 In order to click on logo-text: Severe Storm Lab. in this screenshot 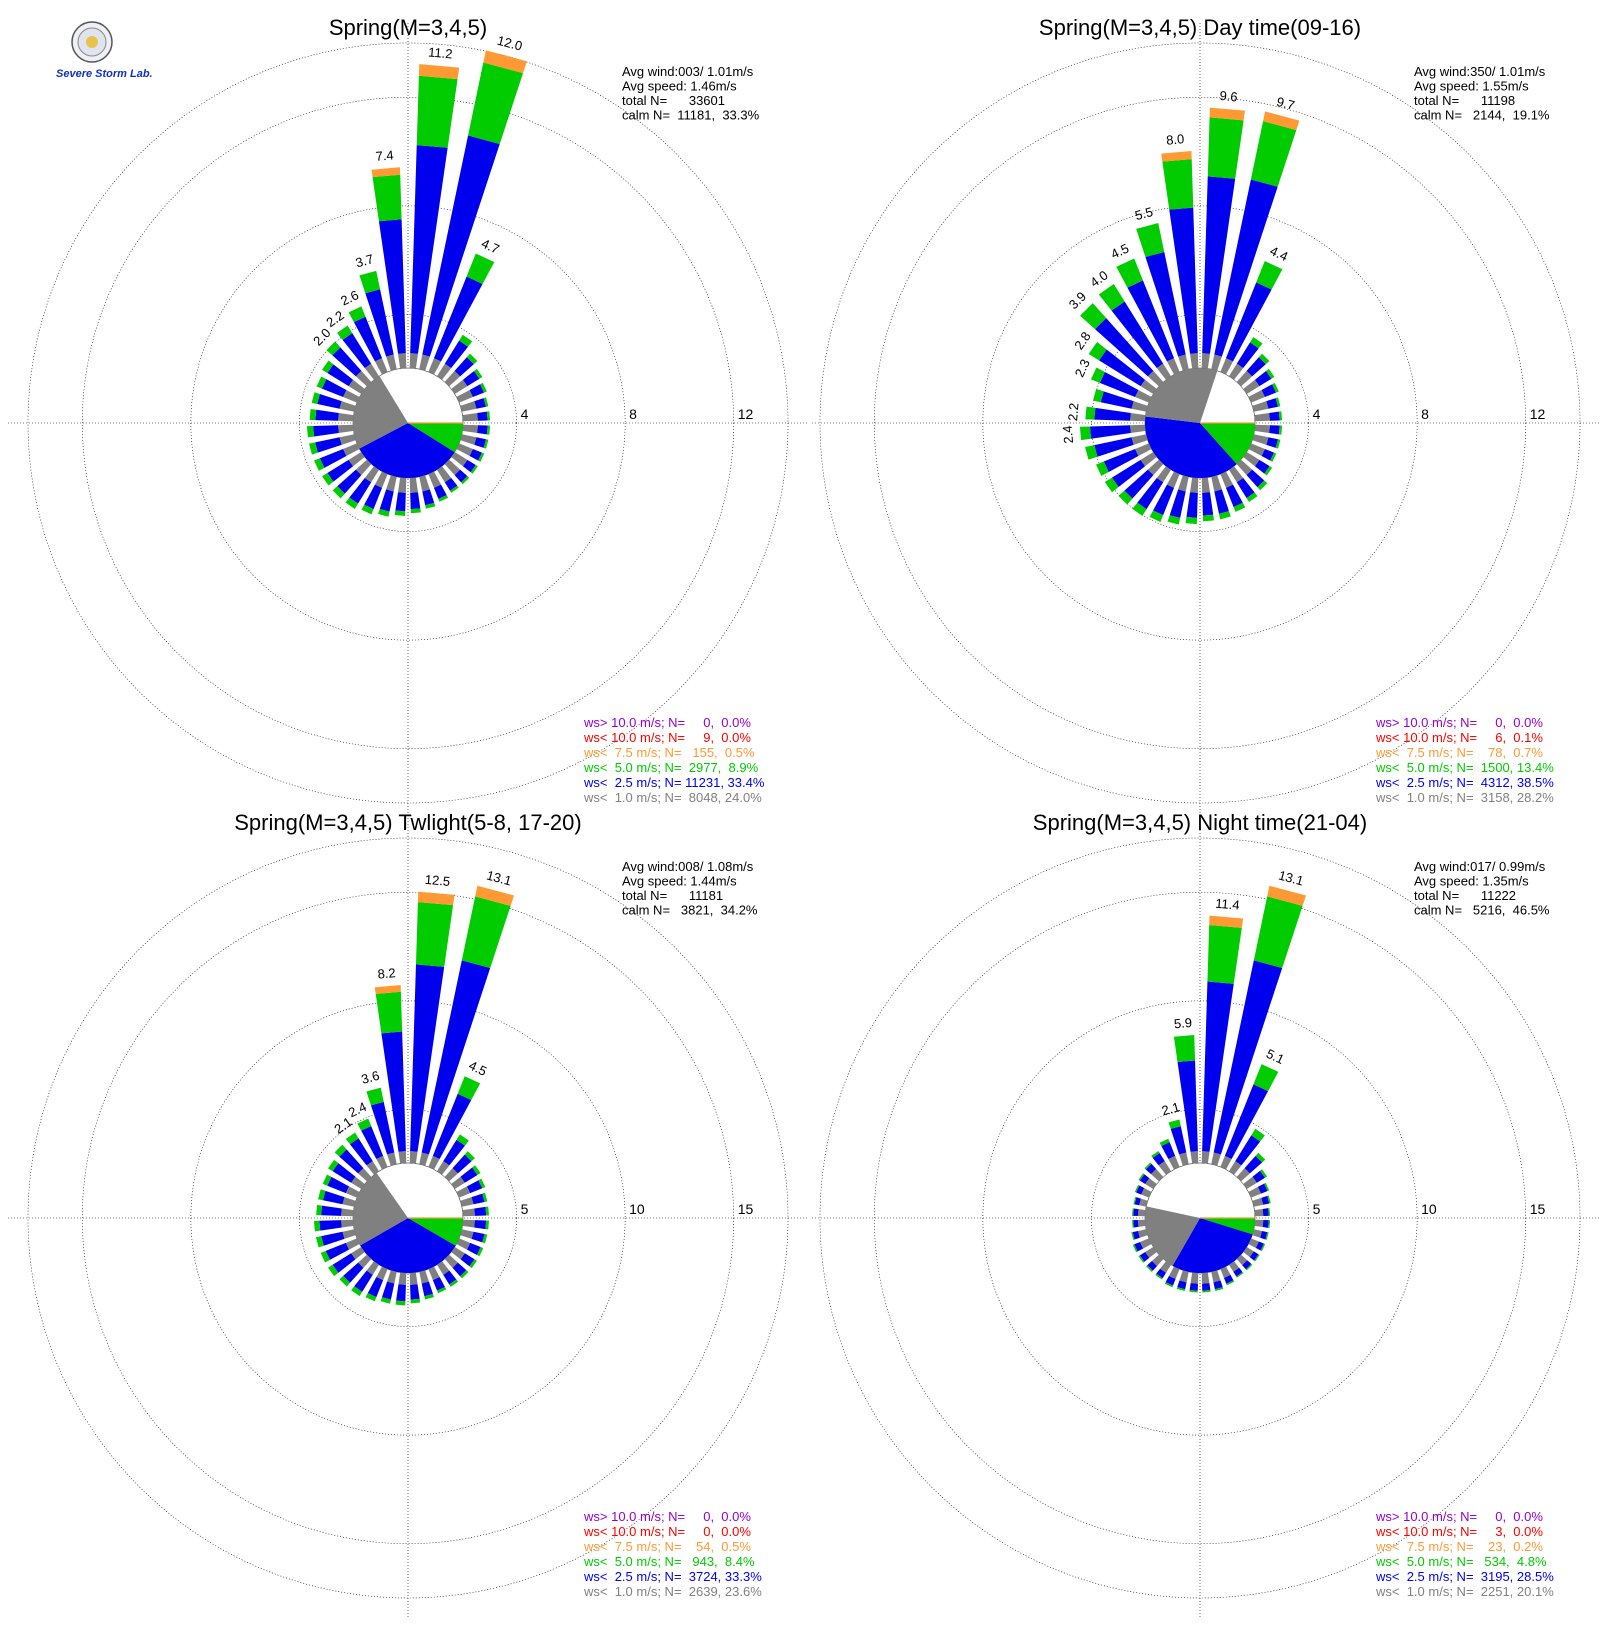, I will do `click(104, 74)`.